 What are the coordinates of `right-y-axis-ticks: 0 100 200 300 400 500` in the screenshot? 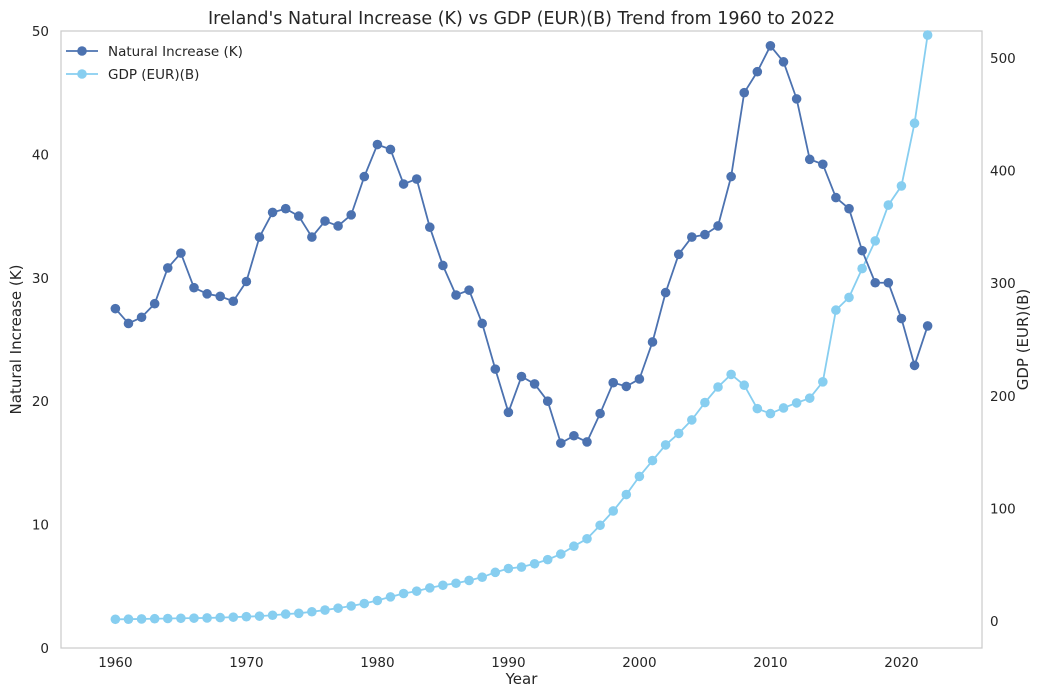 It's located at (1003, 340).